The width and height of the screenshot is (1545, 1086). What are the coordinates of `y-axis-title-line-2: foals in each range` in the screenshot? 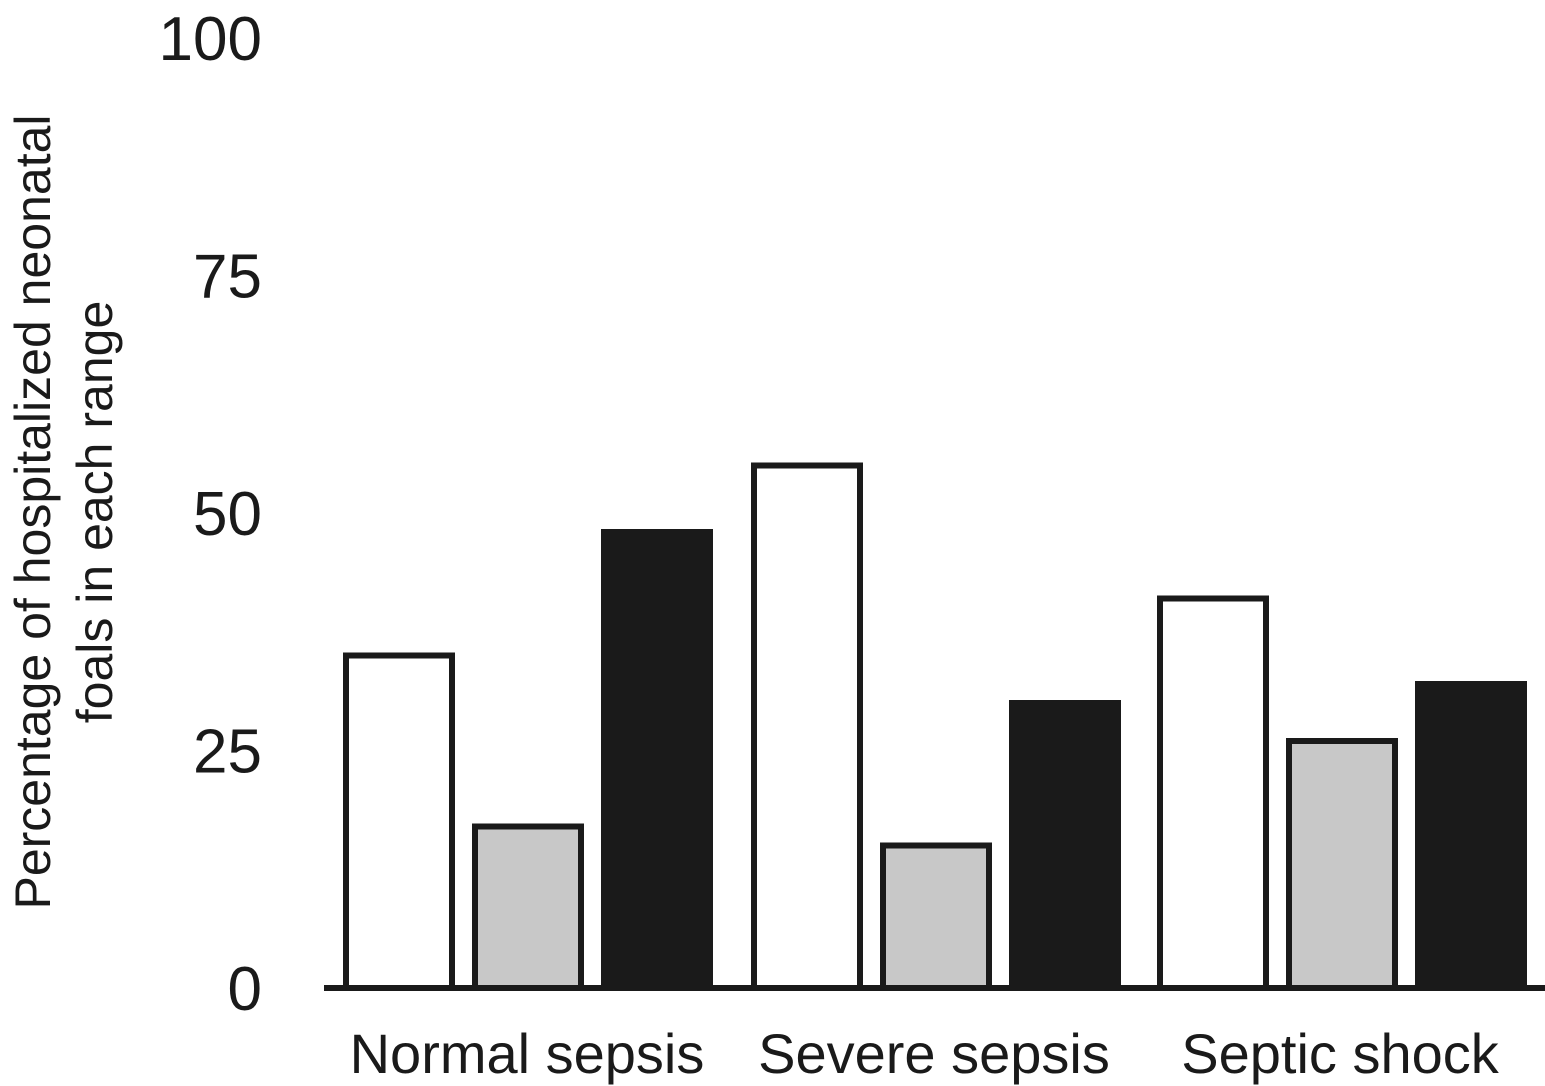 It's located at (95, 512).